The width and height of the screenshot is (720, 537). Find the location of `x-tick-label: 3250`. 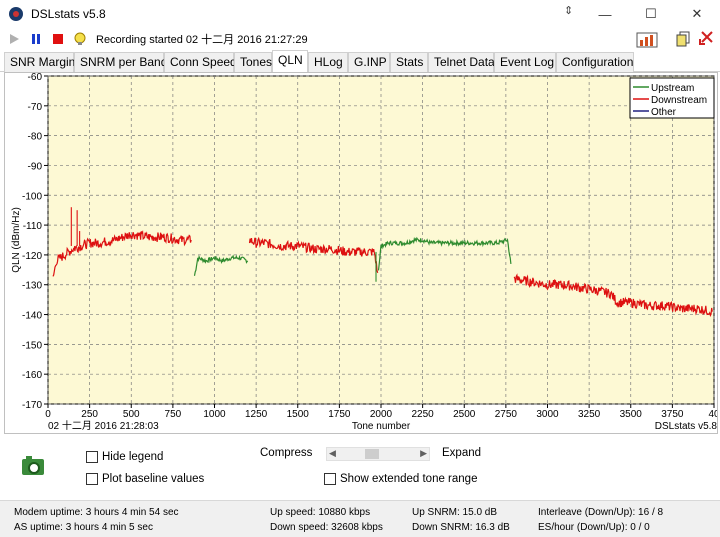

x-tick-label: 3250 is located at coordinates (589, 414).